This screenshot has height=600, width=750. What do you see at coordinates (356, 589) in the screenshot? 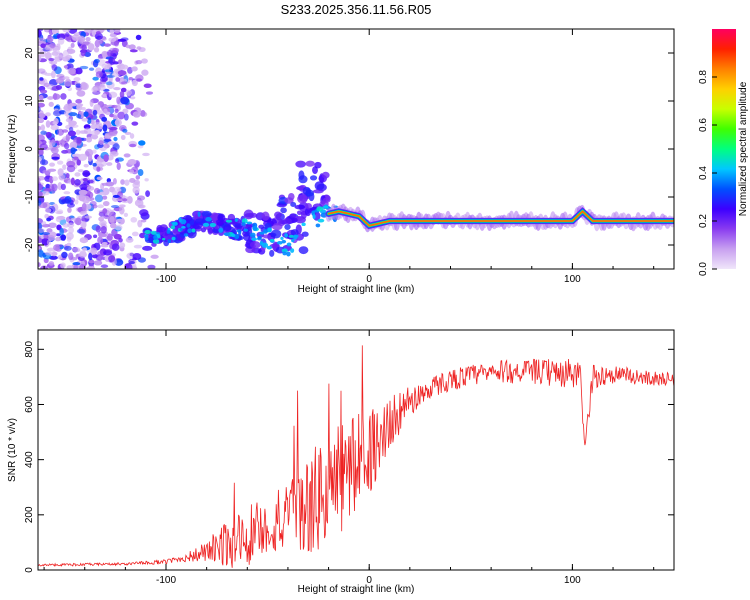
I see `snr-x-axis-title: Height of straight line (km)` at bounding box center [356, 589].